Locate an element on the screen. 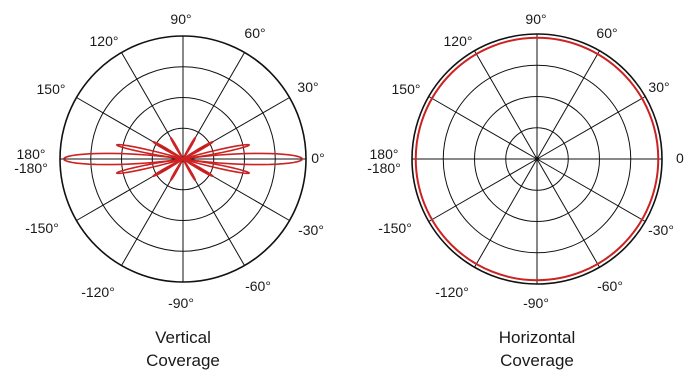 Image resolution: width=684 pixels, height=375 pixels. vertical-pattern is located at coordinates (183, 159).